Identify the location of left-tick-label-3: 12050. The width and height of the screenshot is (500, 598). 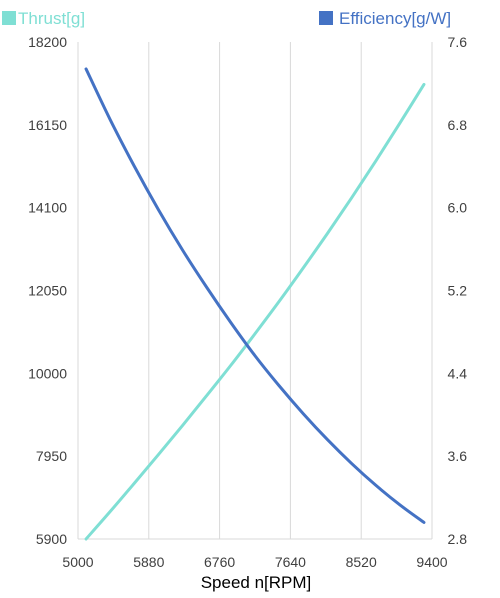
(47, 291).